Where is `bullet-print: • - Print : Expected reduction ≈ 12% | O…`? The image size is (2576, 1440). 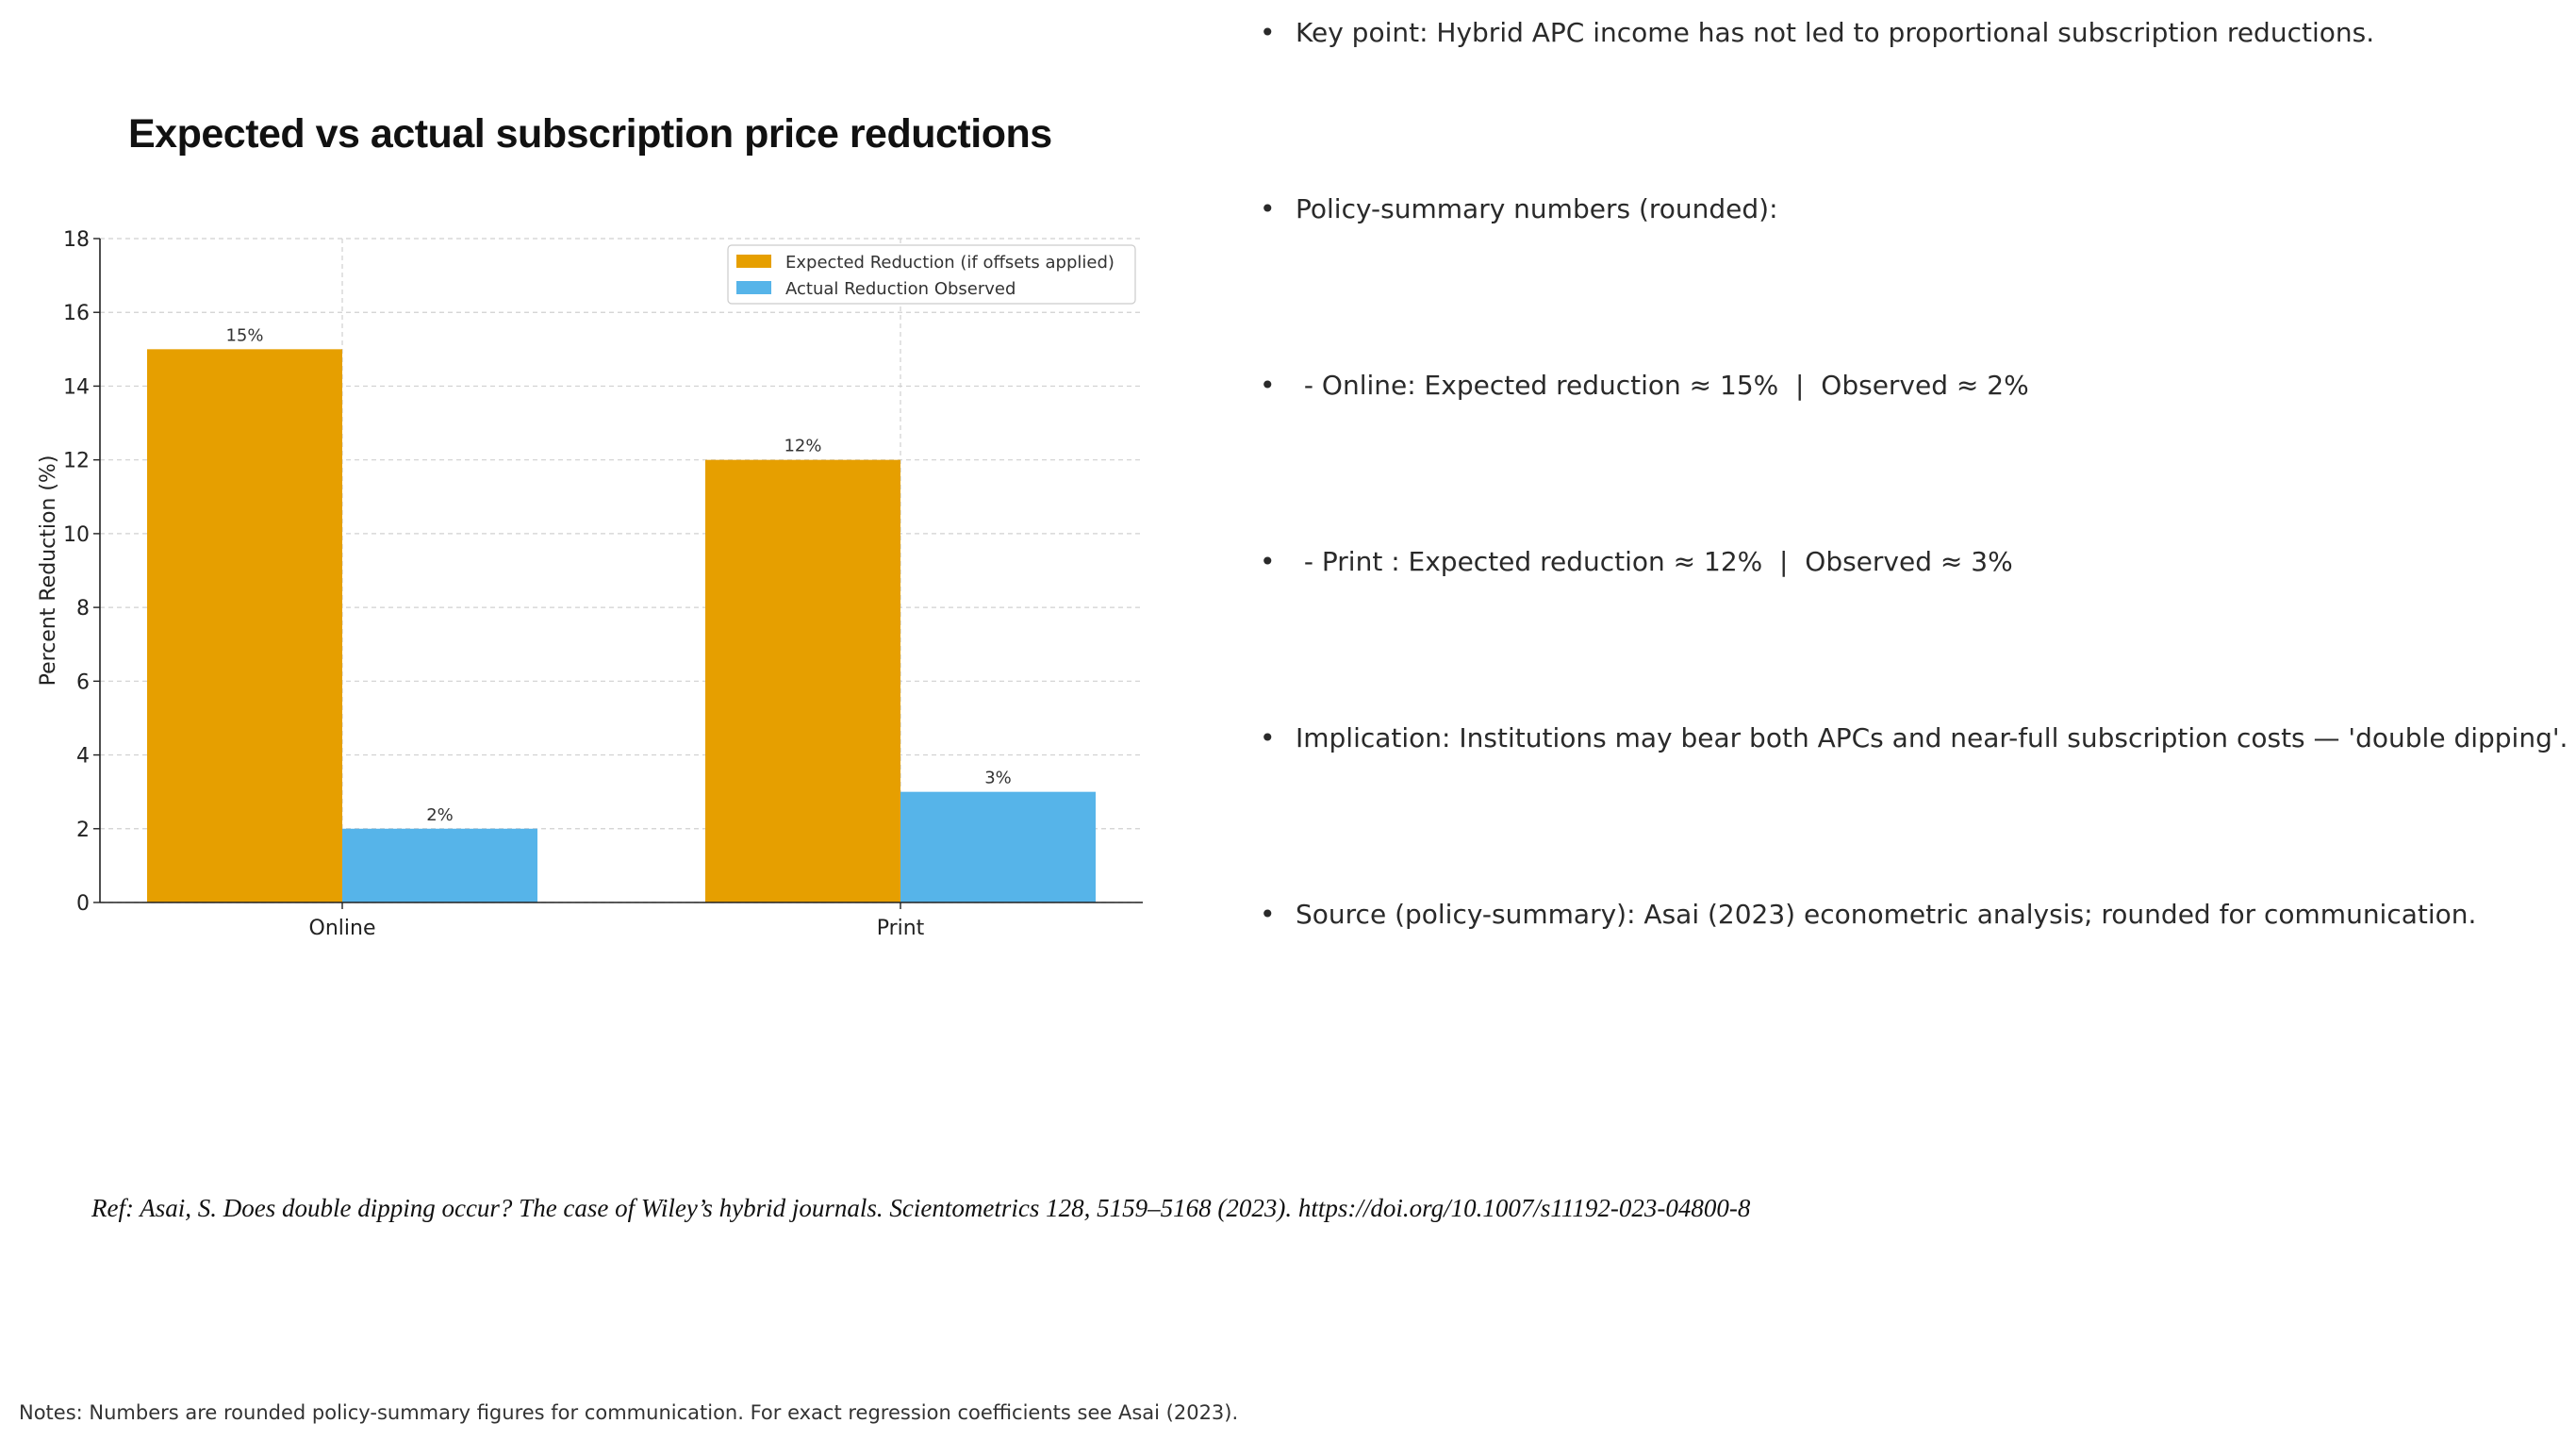 bullet-print: • - Print : Expected reduction ≈ 12% | O… is located at coordinates (1636, 561).